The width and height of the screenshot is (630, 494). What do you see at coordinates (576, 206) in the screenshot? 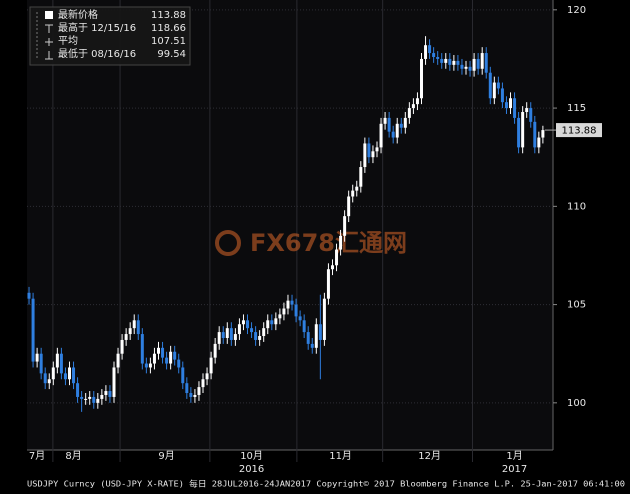
I see `y-tick-label: 110` at bounding box center [576, 206].